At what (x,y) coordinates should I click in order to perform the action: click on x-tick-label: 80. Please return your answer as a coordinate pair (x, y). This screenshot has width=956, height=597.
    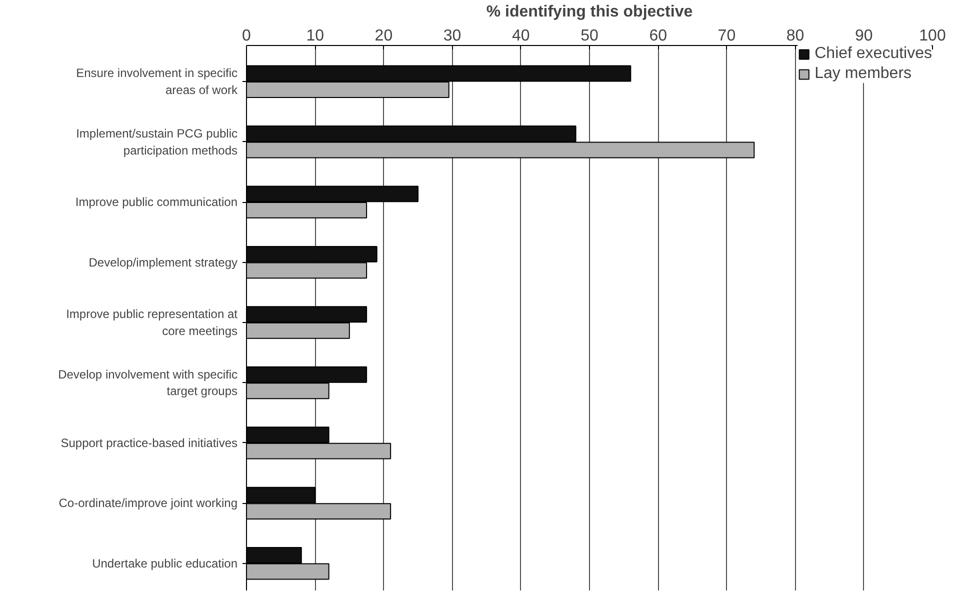
    Looking at the image, I should click on (795, 36).